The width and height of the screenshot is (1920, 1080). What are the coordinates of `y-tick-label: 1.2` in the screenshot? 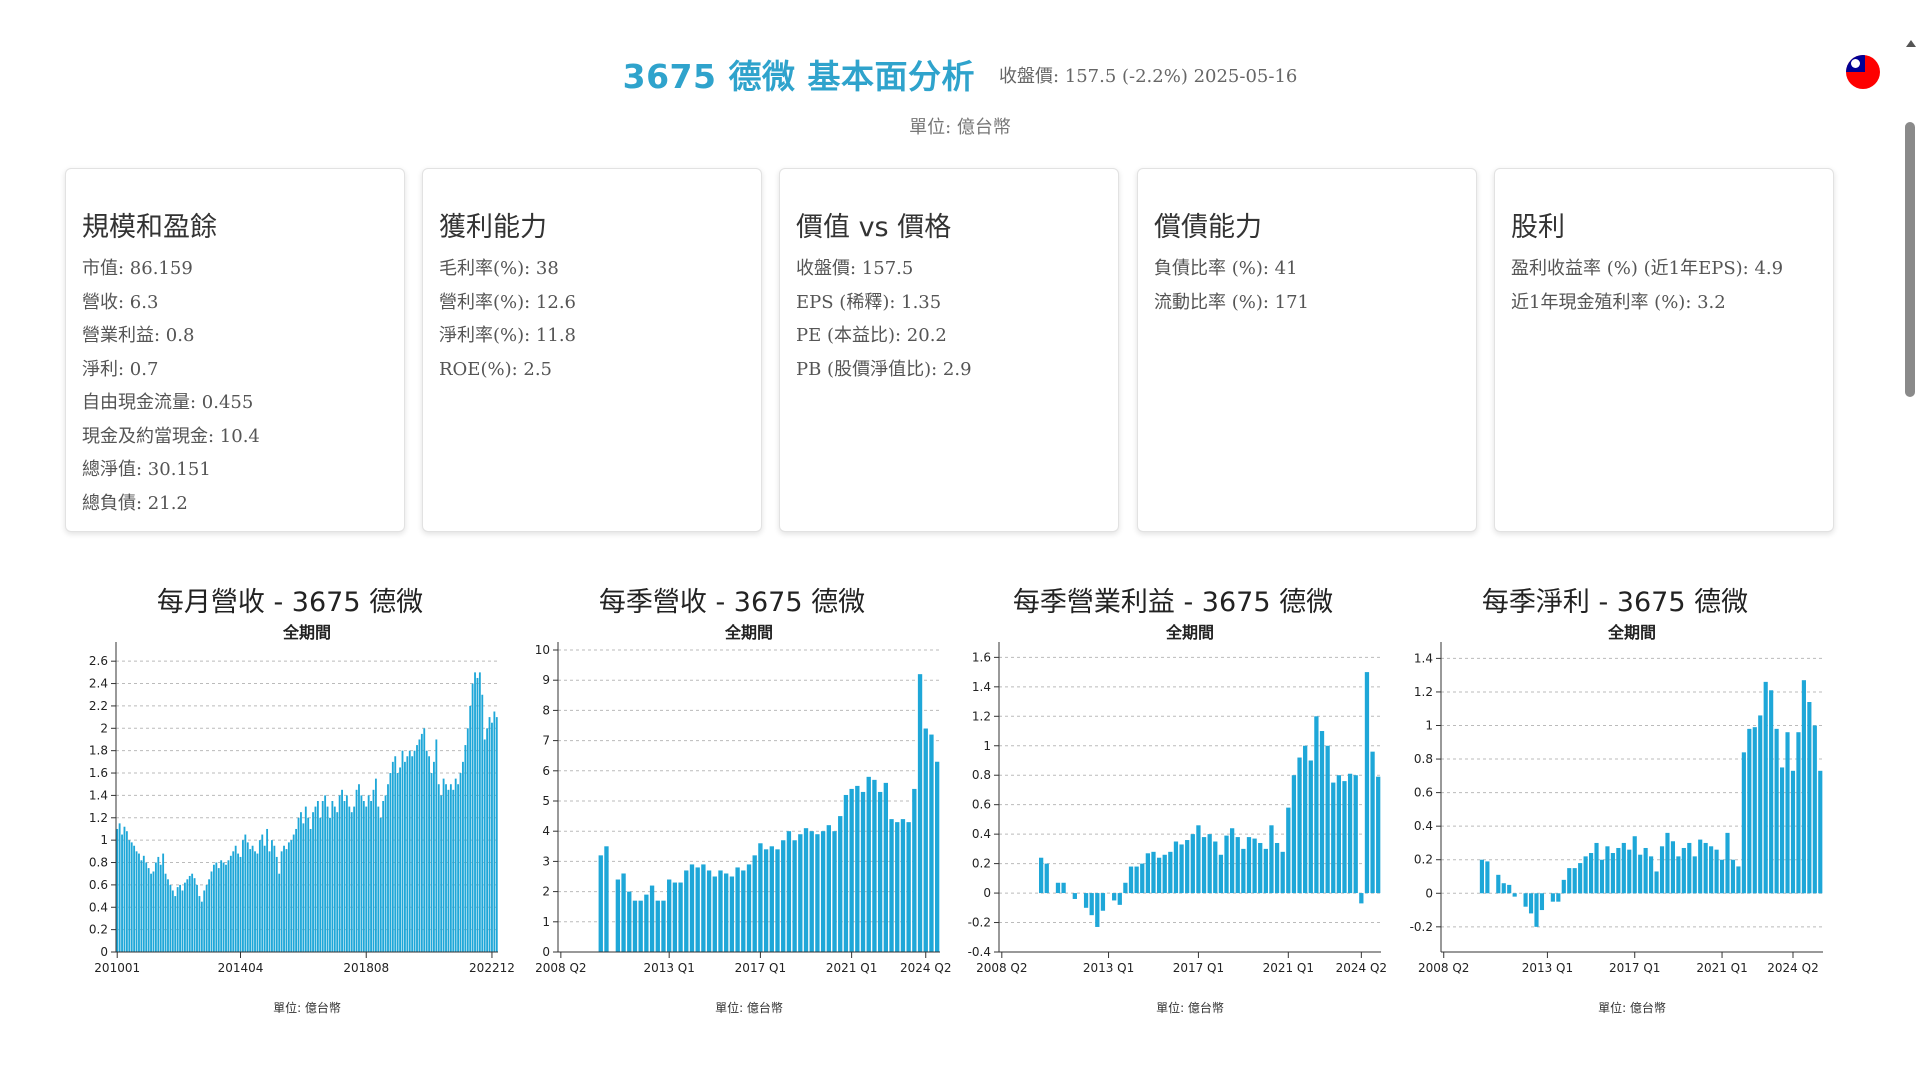 It's located at (98, 818).